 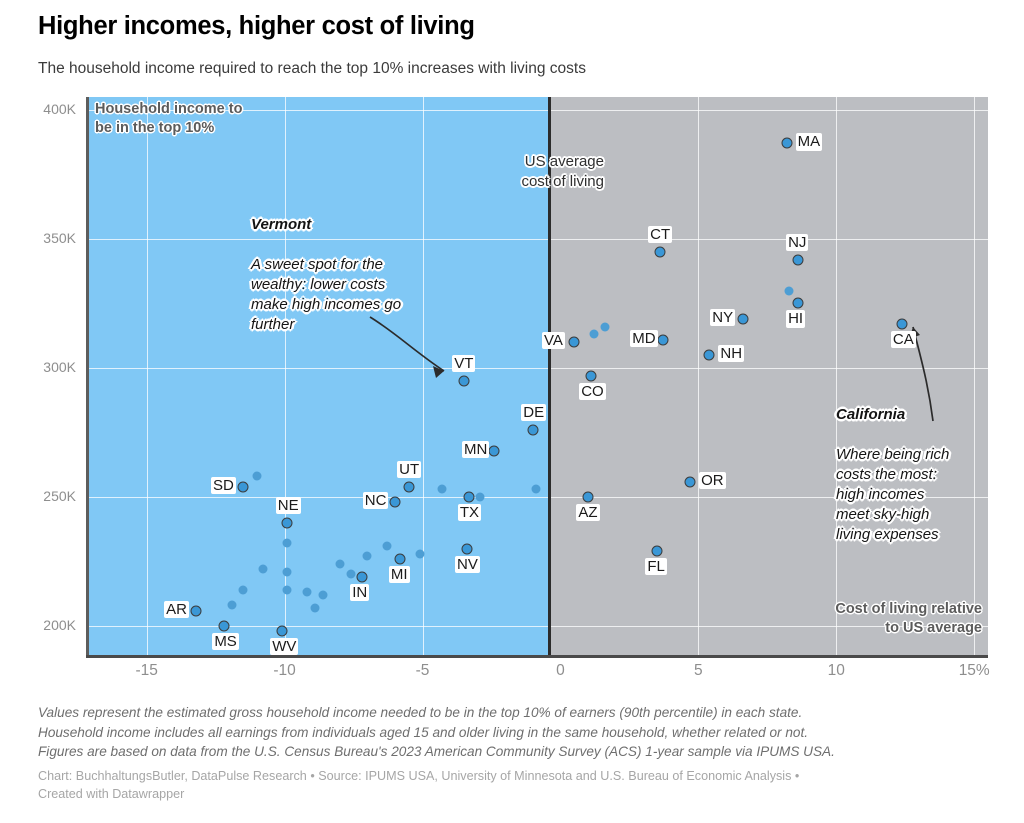 What do you see at coordinates (553, 341) in the screenshot?
I see `point-label-va: VA` at bounding box center [553, 341].